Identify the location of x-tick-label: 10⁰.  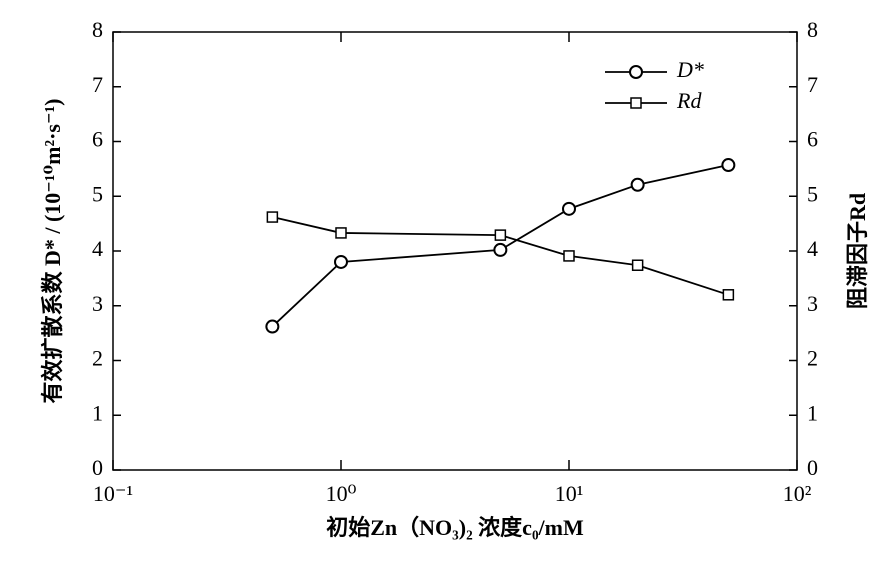
(341, 493).